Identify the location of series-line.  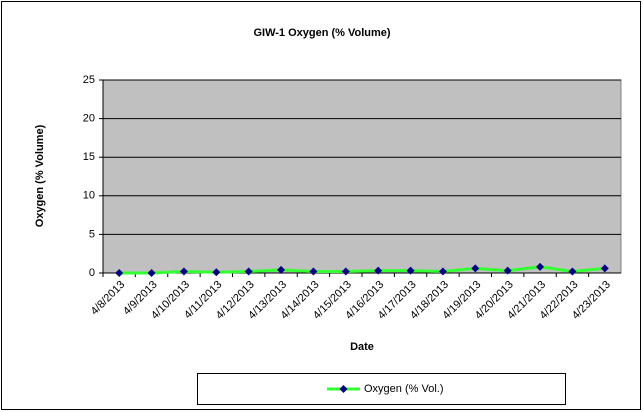
(362, 270).